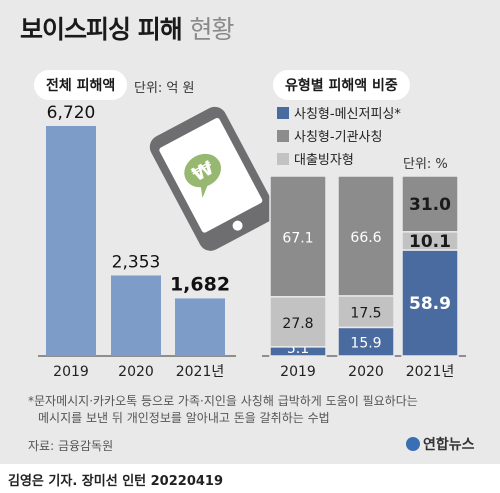 Image resolution: width=500 pixels, height=493 pixels. Describe the element at coordinates (250, 478) in the screenshot. I see `credit-bar: 김영은 기자. 장미선 인턴 20220419` at that location.